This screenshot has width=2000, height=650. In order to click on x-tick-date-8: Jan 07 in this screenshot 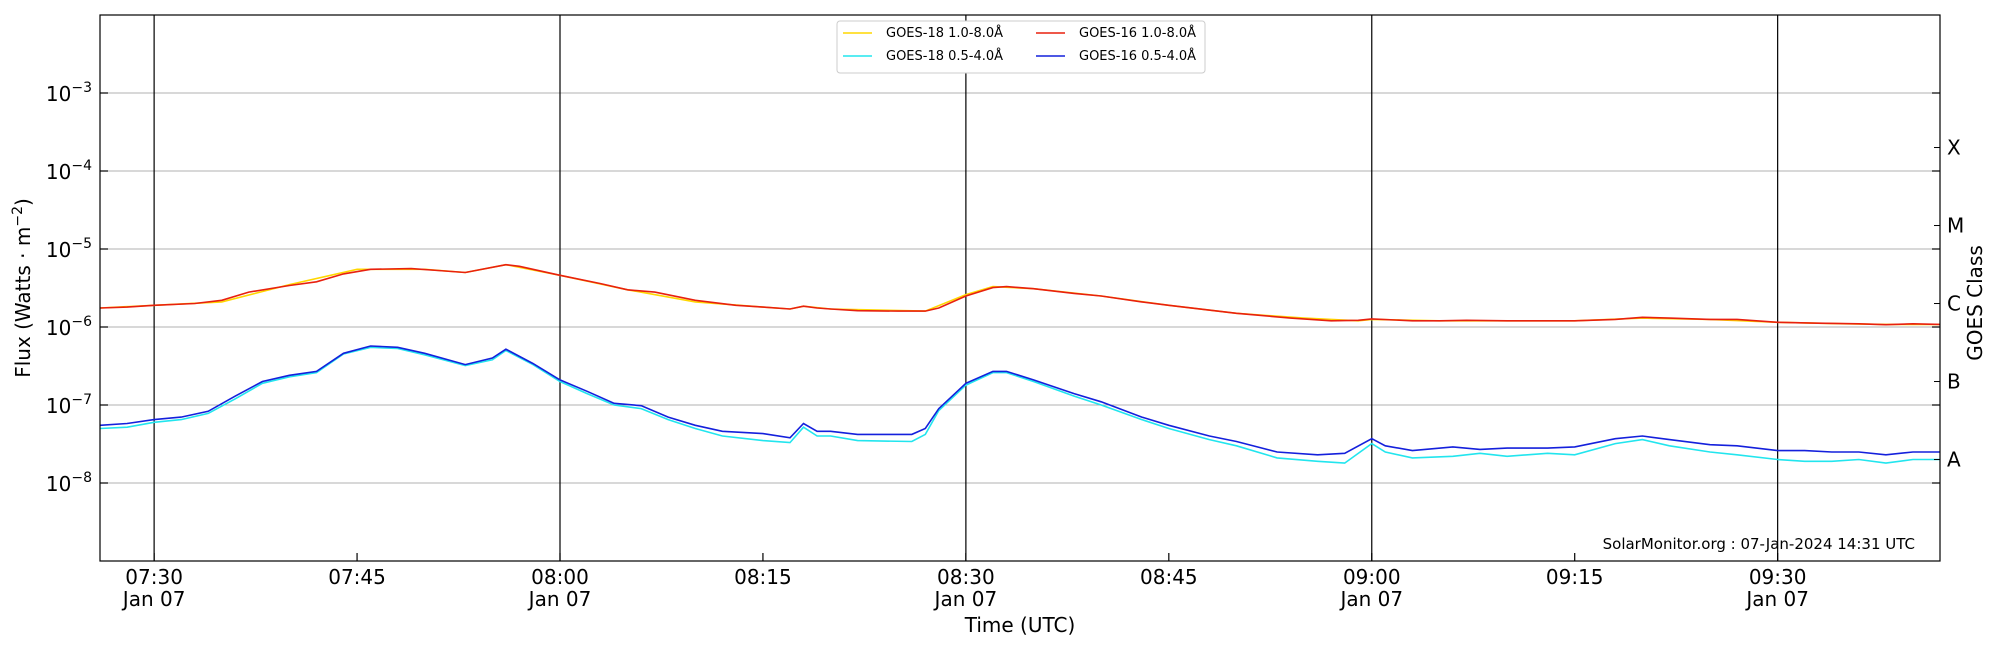, I will do `click(1776, 599)`.